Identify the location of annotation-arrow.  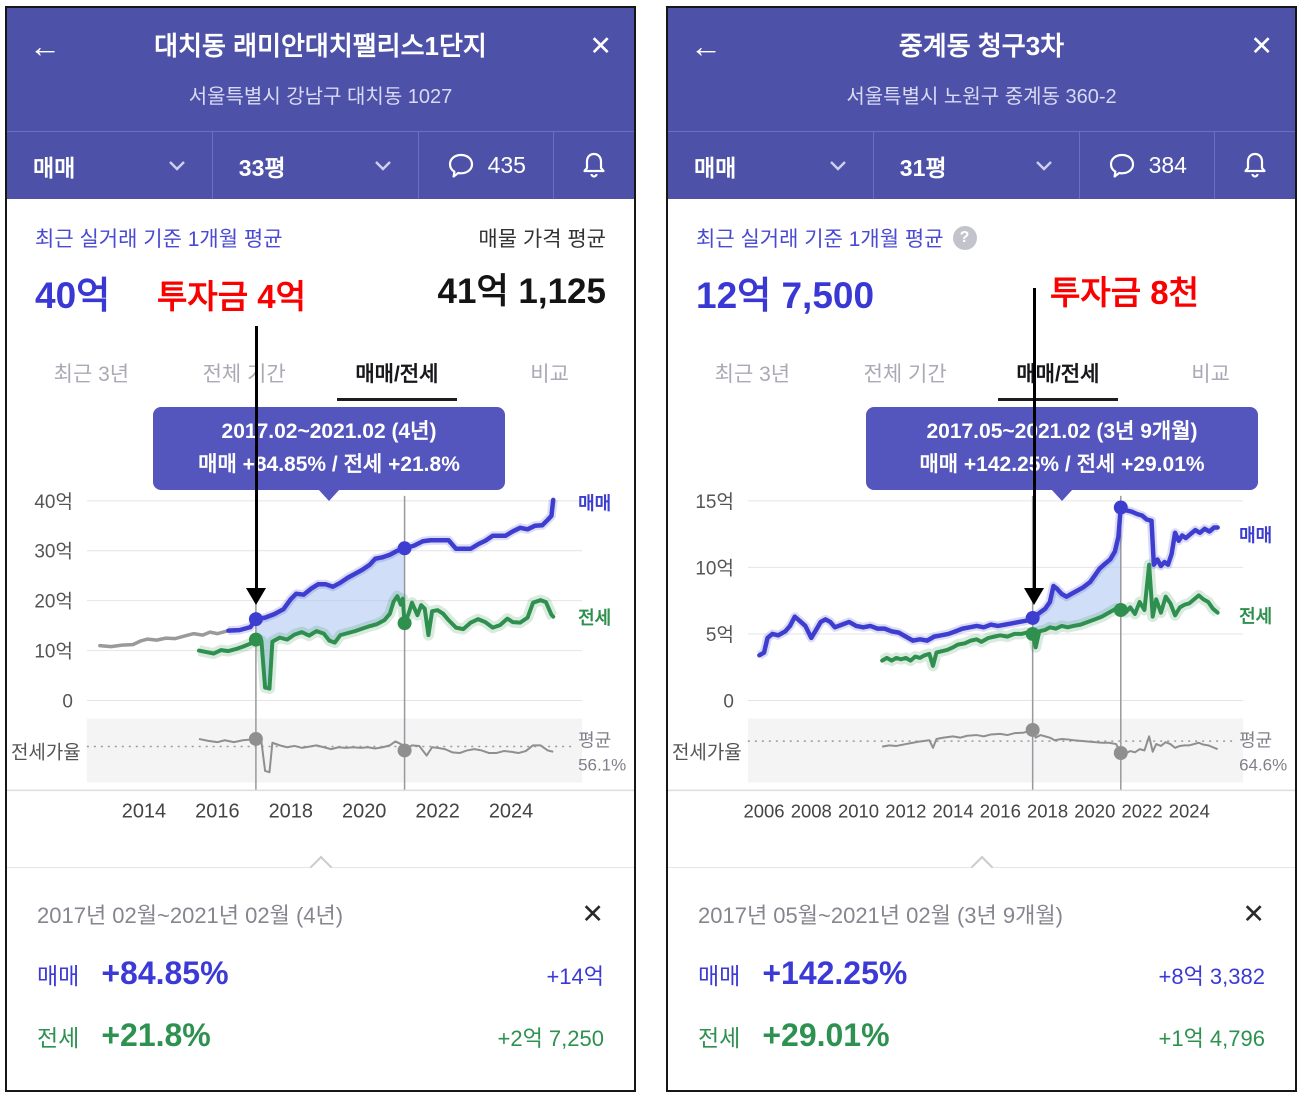
(256, 465).